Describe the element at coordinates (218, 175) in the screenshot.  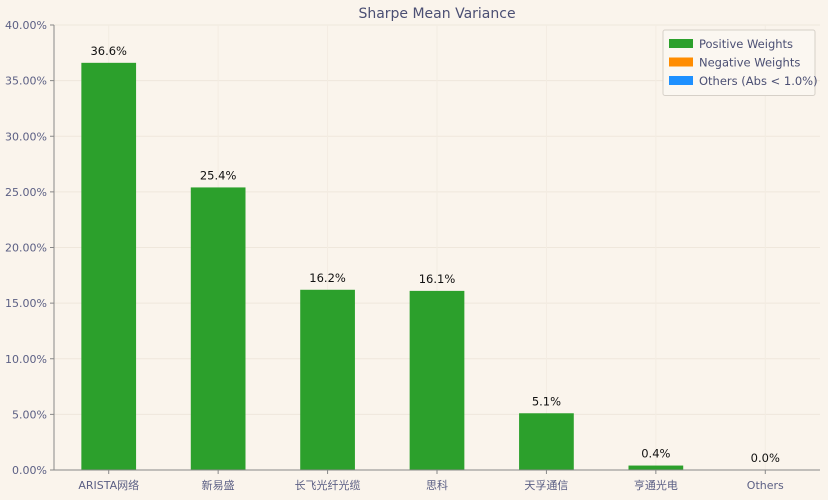
I see `data-label: 25.4%` at that location.